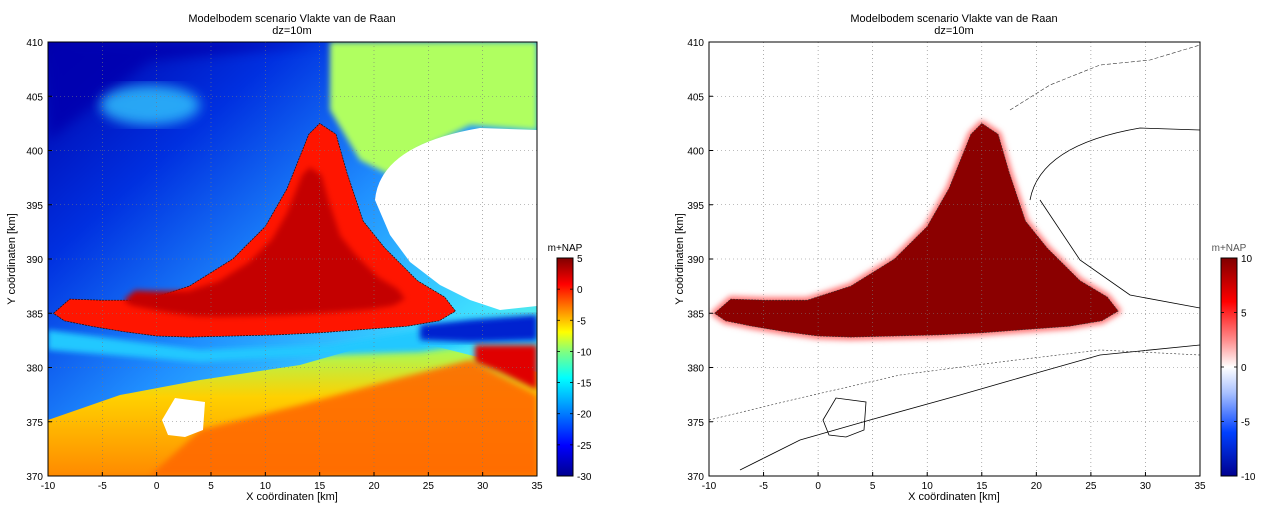 The height and width of the screenshot is (510, 1269). I want to click on colorbar-tick-label: -15, so click(584, 384).